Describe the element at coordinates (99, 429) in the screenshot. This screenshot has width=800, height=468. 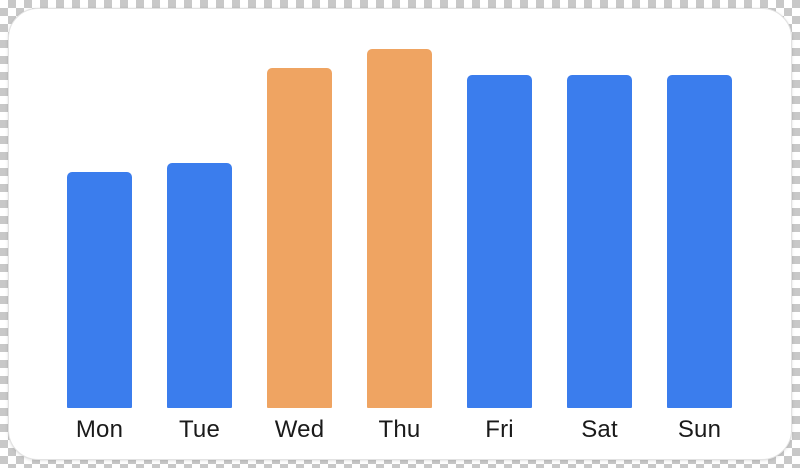
I see `bar-label-mon: Mon` at that location.